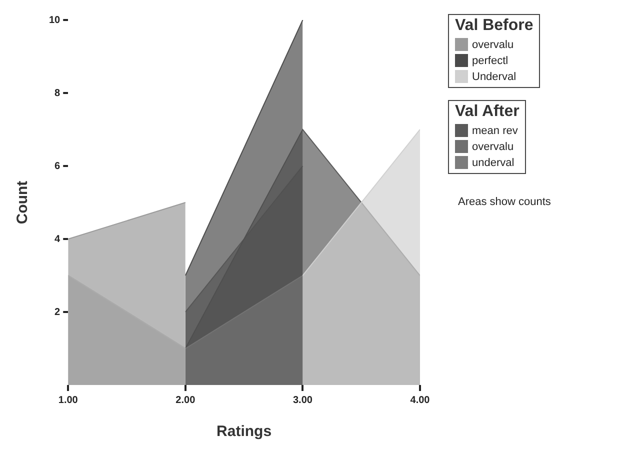 The image size is (626, 455). I want to click on legend-title: Val Before, so click(494, 26).